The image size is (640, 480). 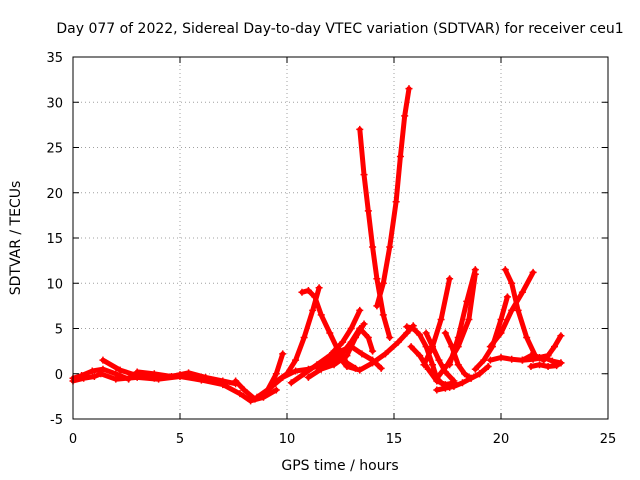 I want to click on y-tick-label: 25, so click(x=54, y=149).